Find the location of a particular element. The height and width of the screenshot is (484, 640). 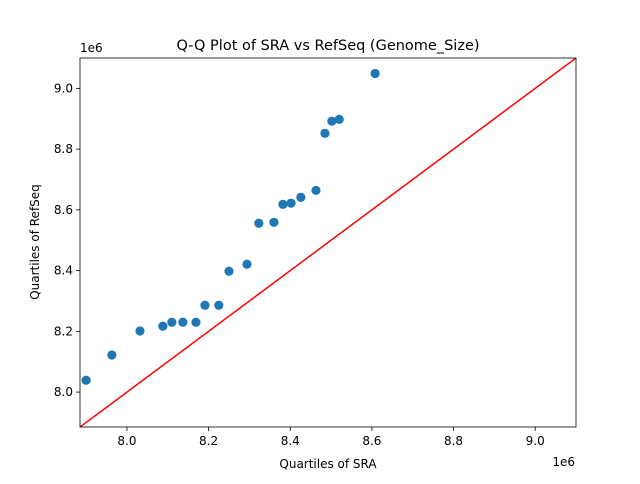

y-tick-label: 8.2 is located at coordinates (63, 331).